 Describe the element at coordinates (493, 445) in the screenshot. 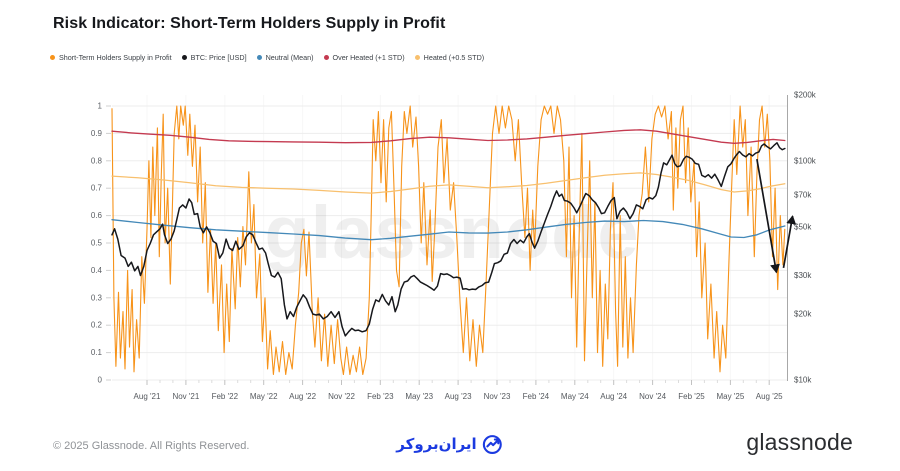

I see `trend-arrow-circle-icon` at that location.